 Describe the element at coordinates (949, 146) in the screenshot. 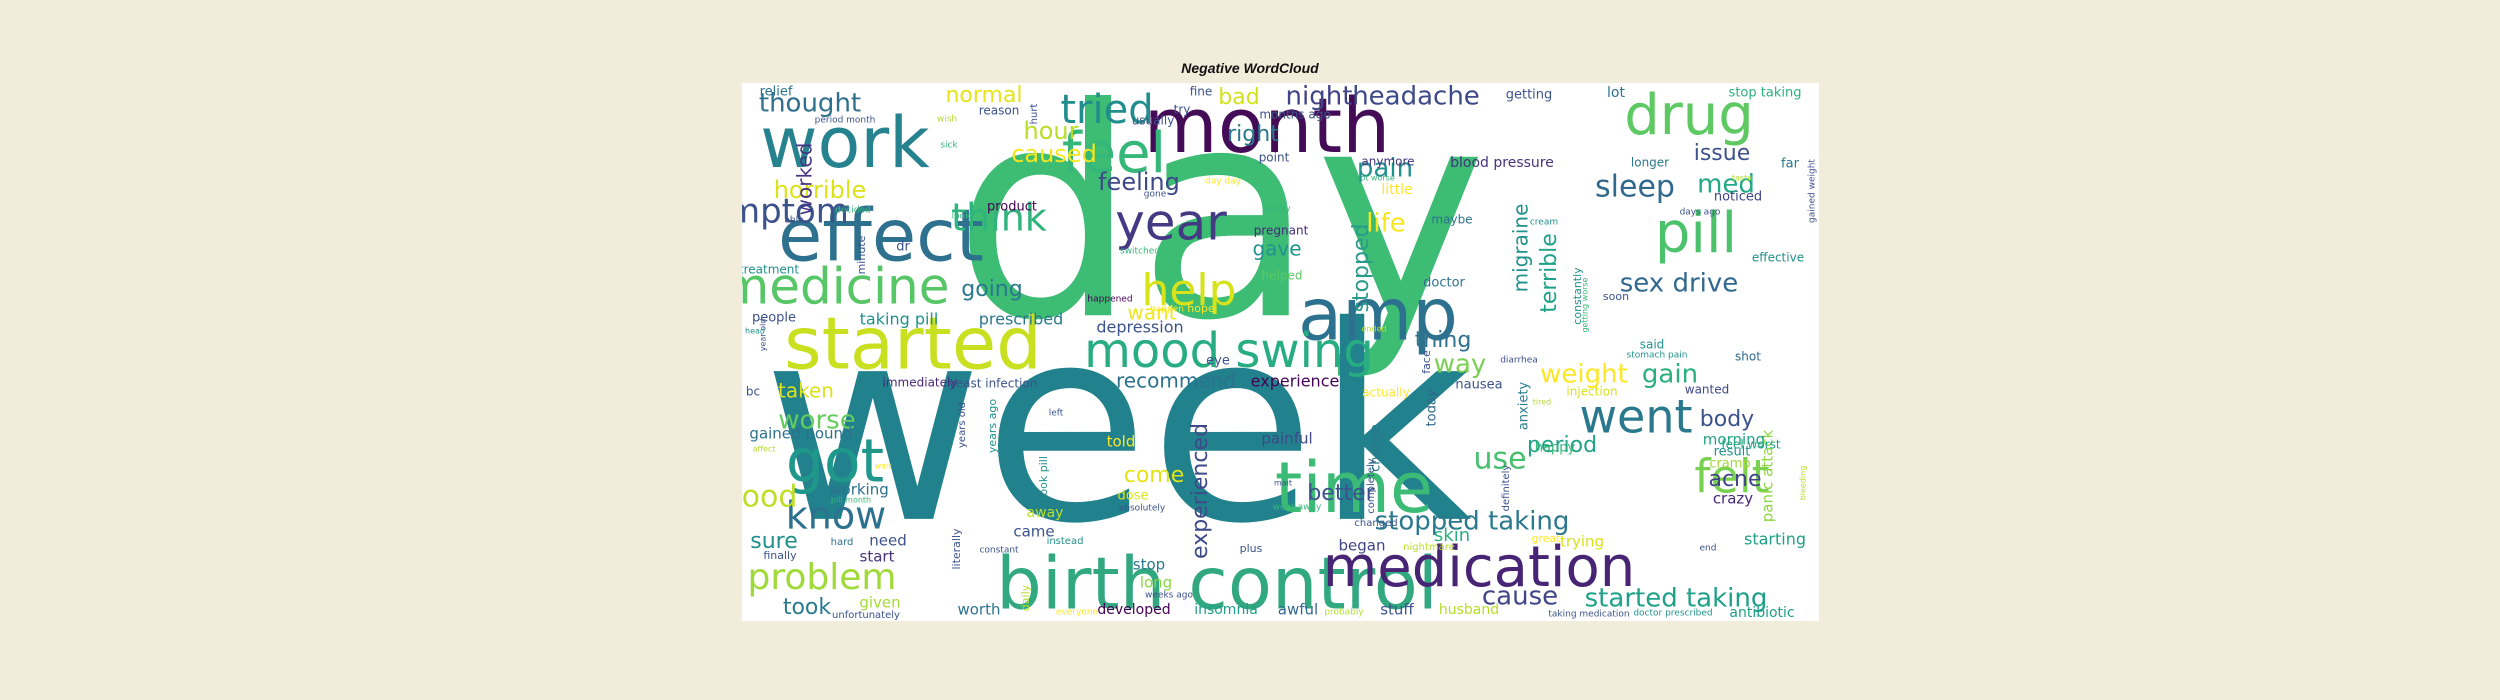

I see `word-sick: sick` at that location.